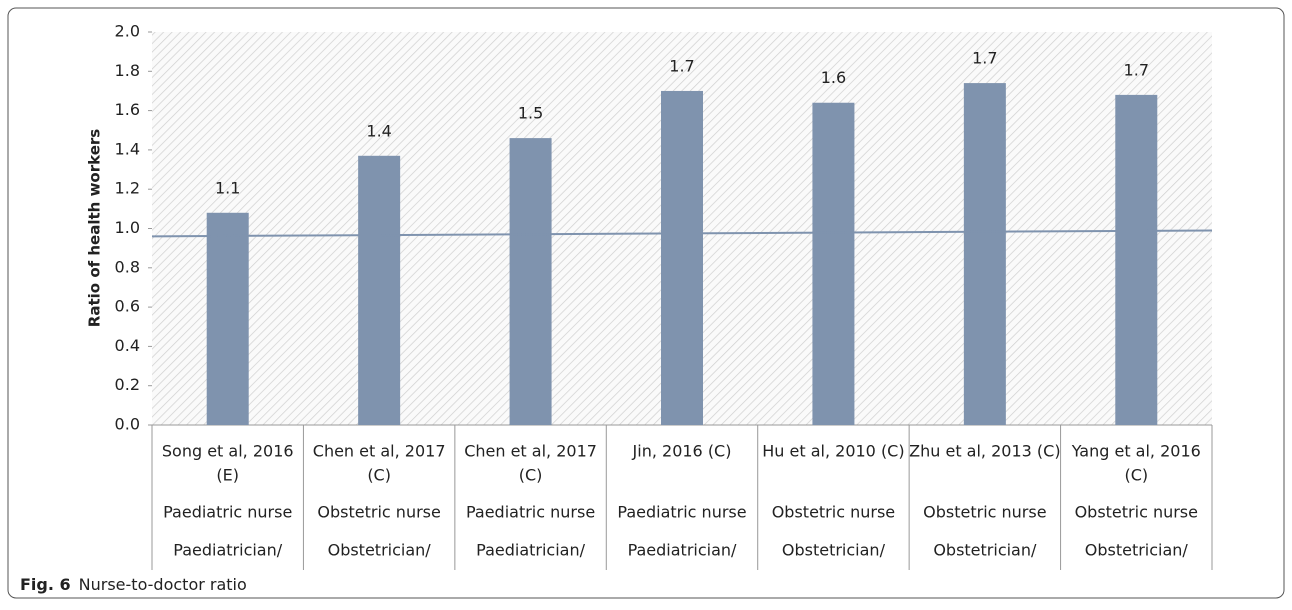  I want to click on x-tick-label: Song et al, 2016, so click(228, 451).